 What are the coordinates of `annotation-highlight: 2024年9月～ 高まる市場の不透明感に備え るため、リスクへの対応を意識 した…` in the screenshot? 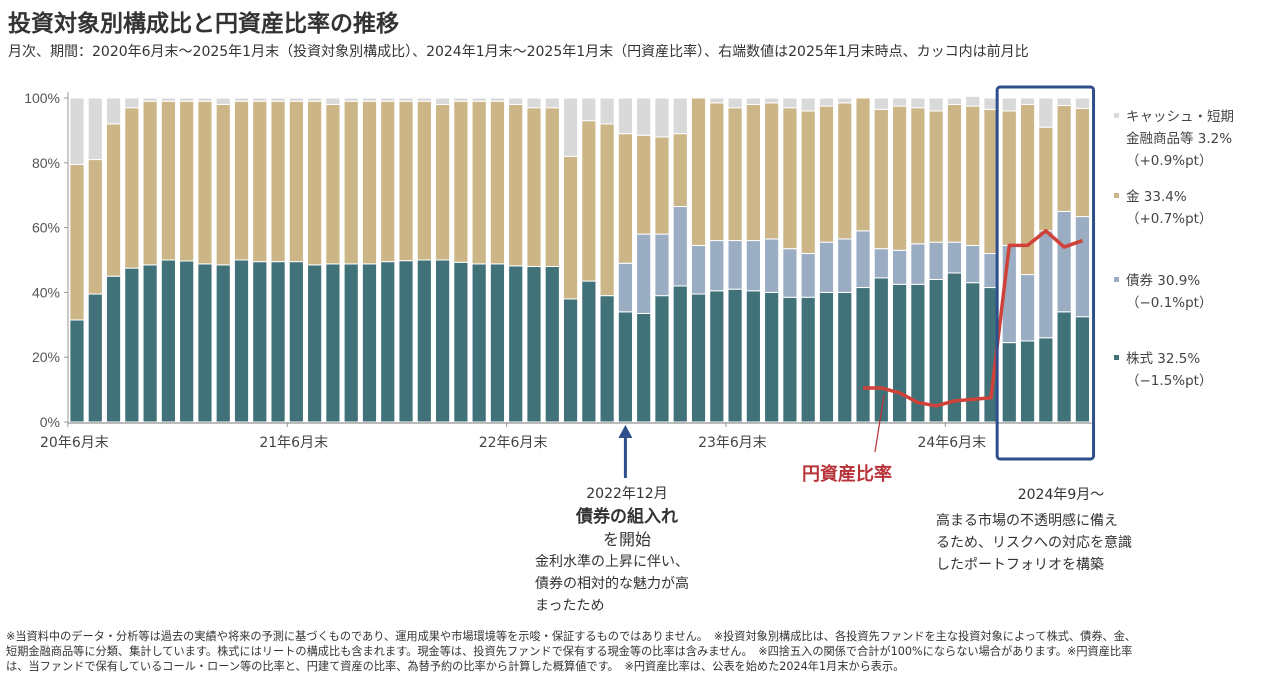 It's located at (1061, 530).